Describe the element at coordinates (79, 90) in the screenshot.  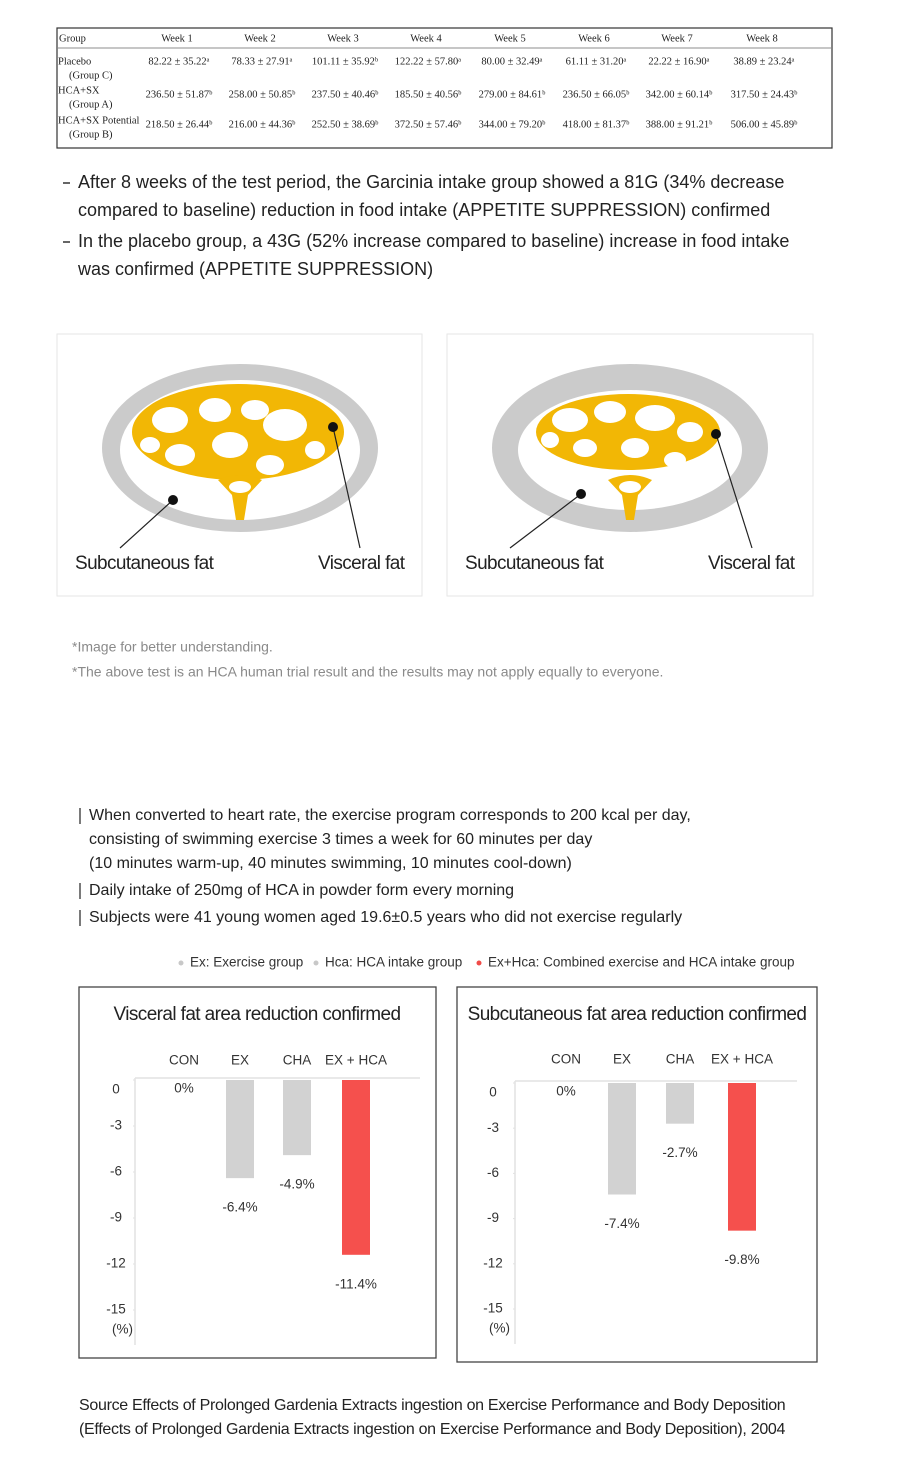
I see `table-group: HCA+SX` at that location.